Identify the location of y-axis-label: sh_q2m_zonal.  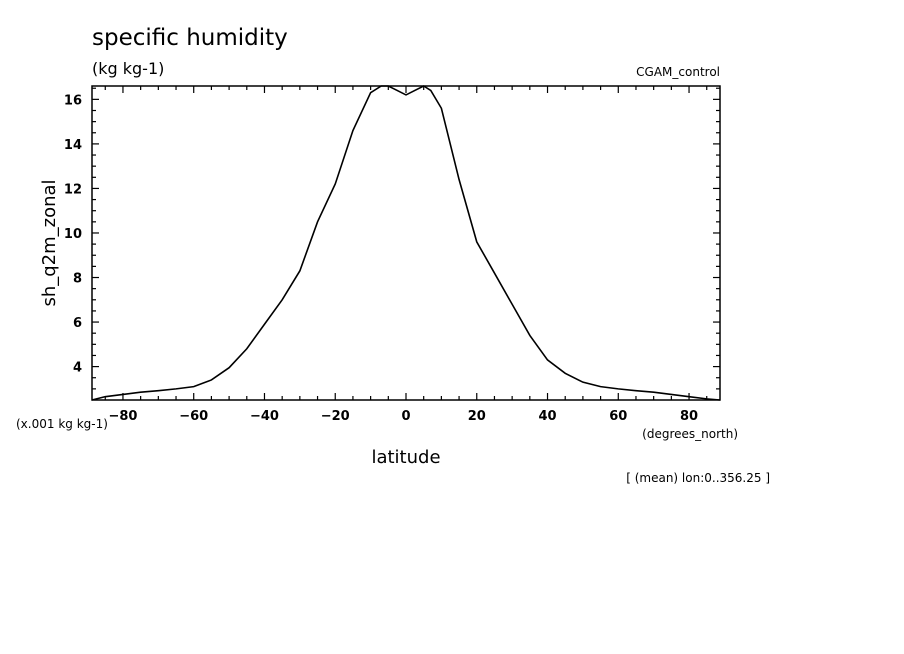
(49, 242).